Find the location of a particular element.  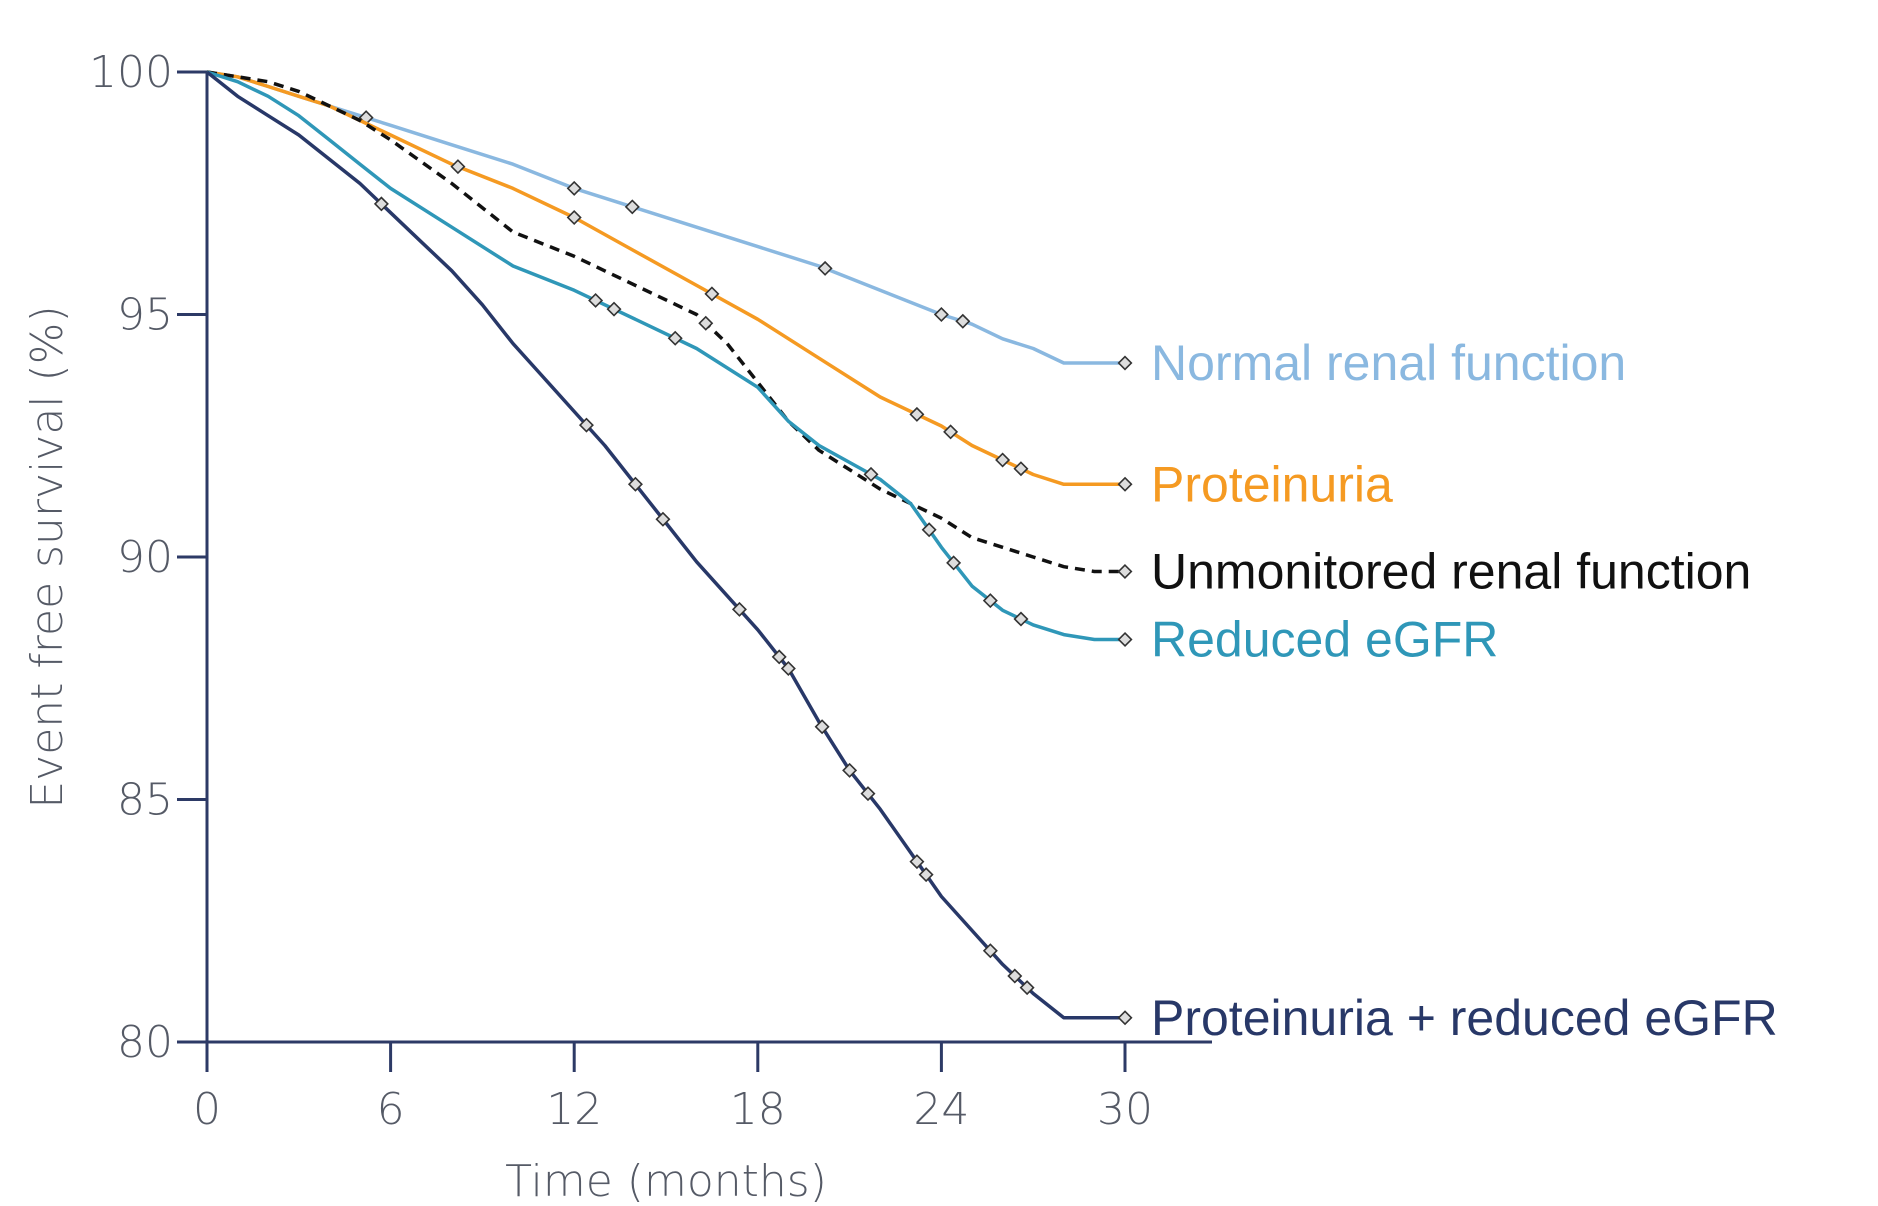

y-tick-label: 85 is located at coordinates (145, 800).